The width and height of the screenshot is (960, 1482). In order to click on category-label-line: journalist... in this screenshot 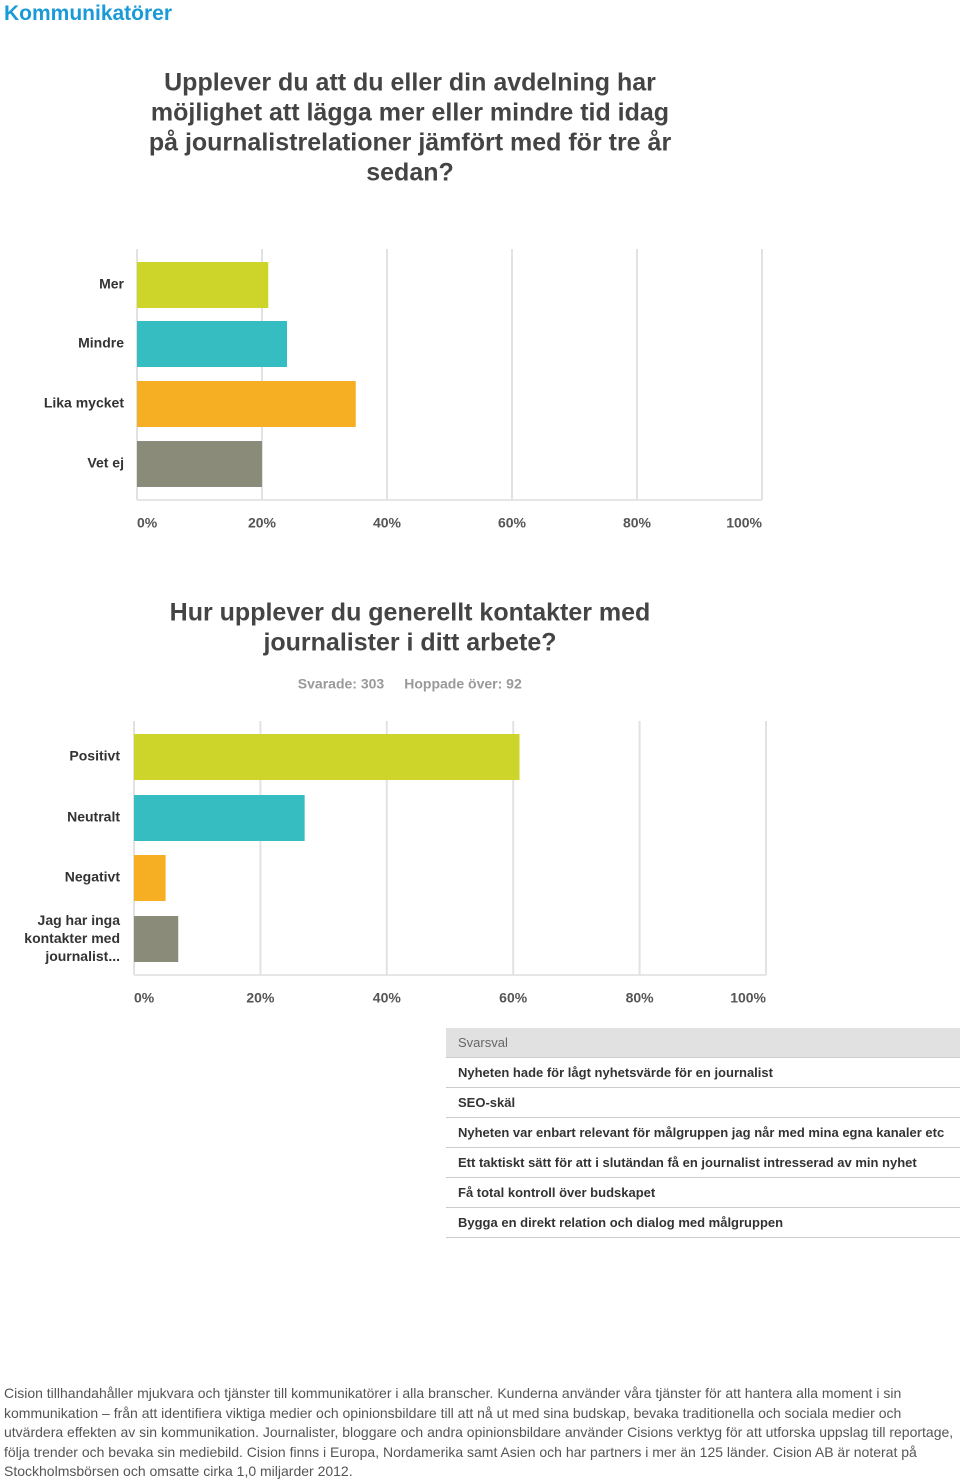, I will do `click(82, 956)`.